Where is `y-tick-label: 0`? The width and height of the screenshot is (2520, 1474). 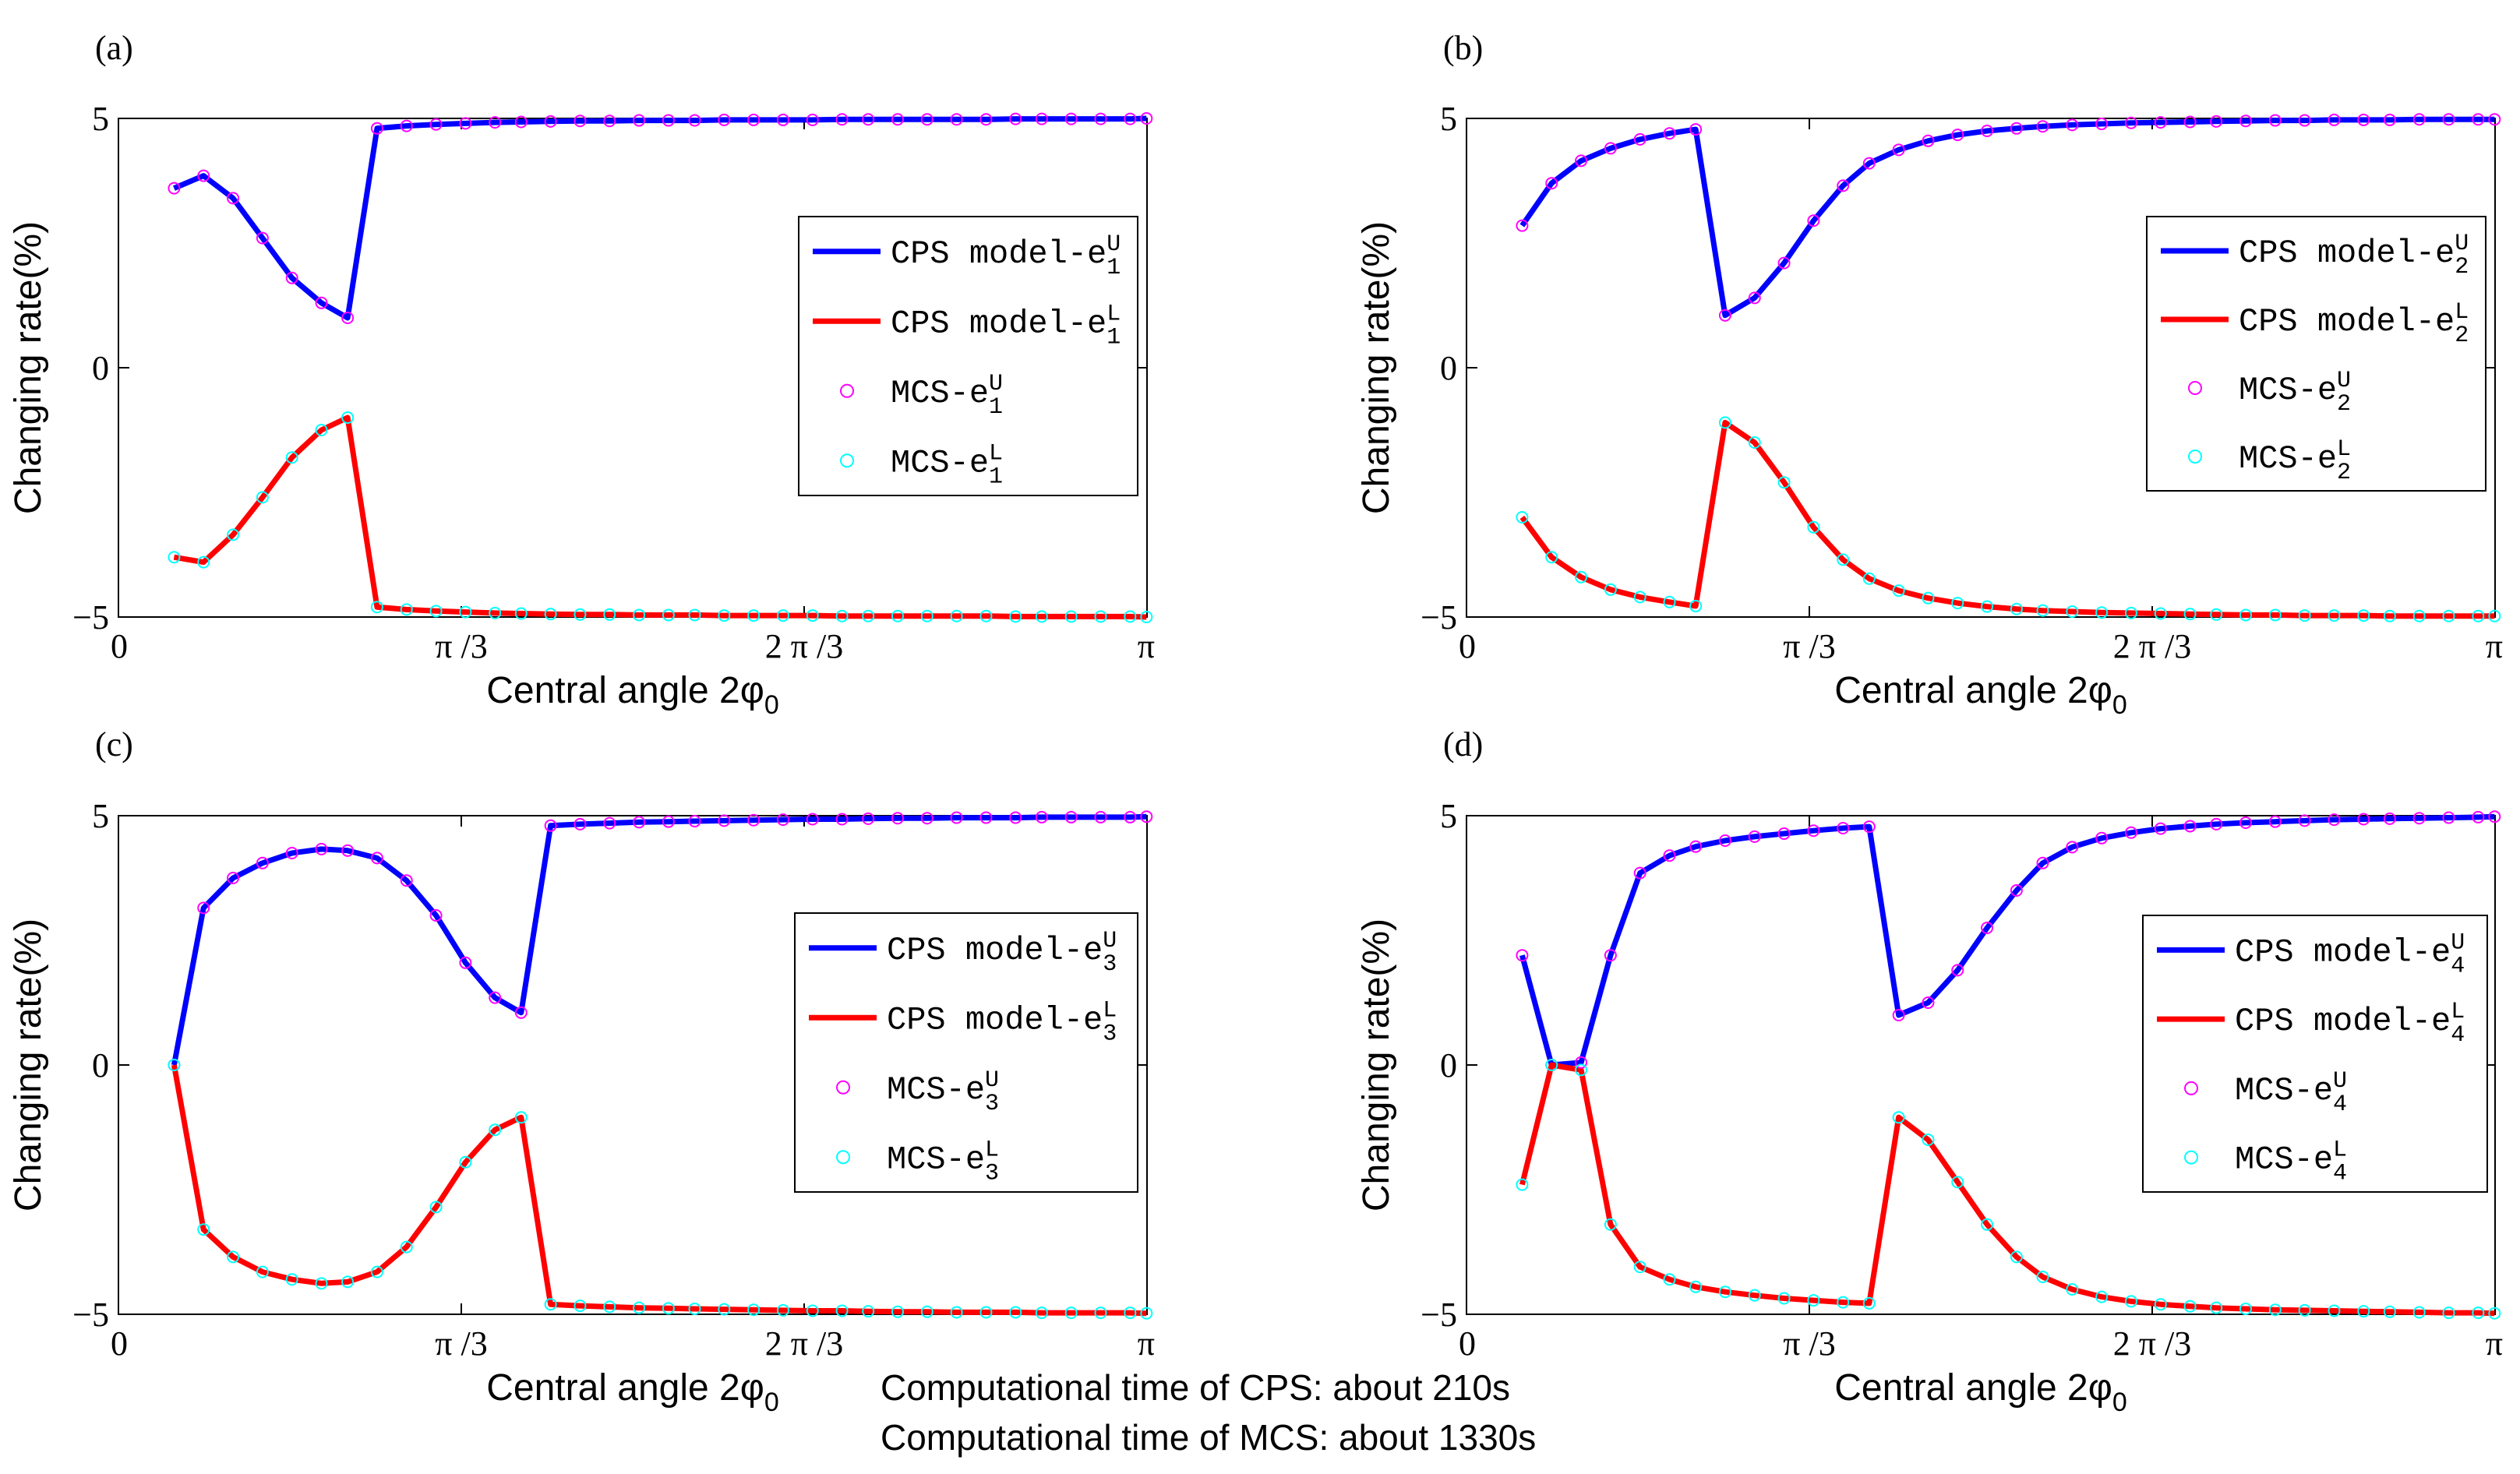
y-tick-label: 0 is located at coordinates (101, 368).